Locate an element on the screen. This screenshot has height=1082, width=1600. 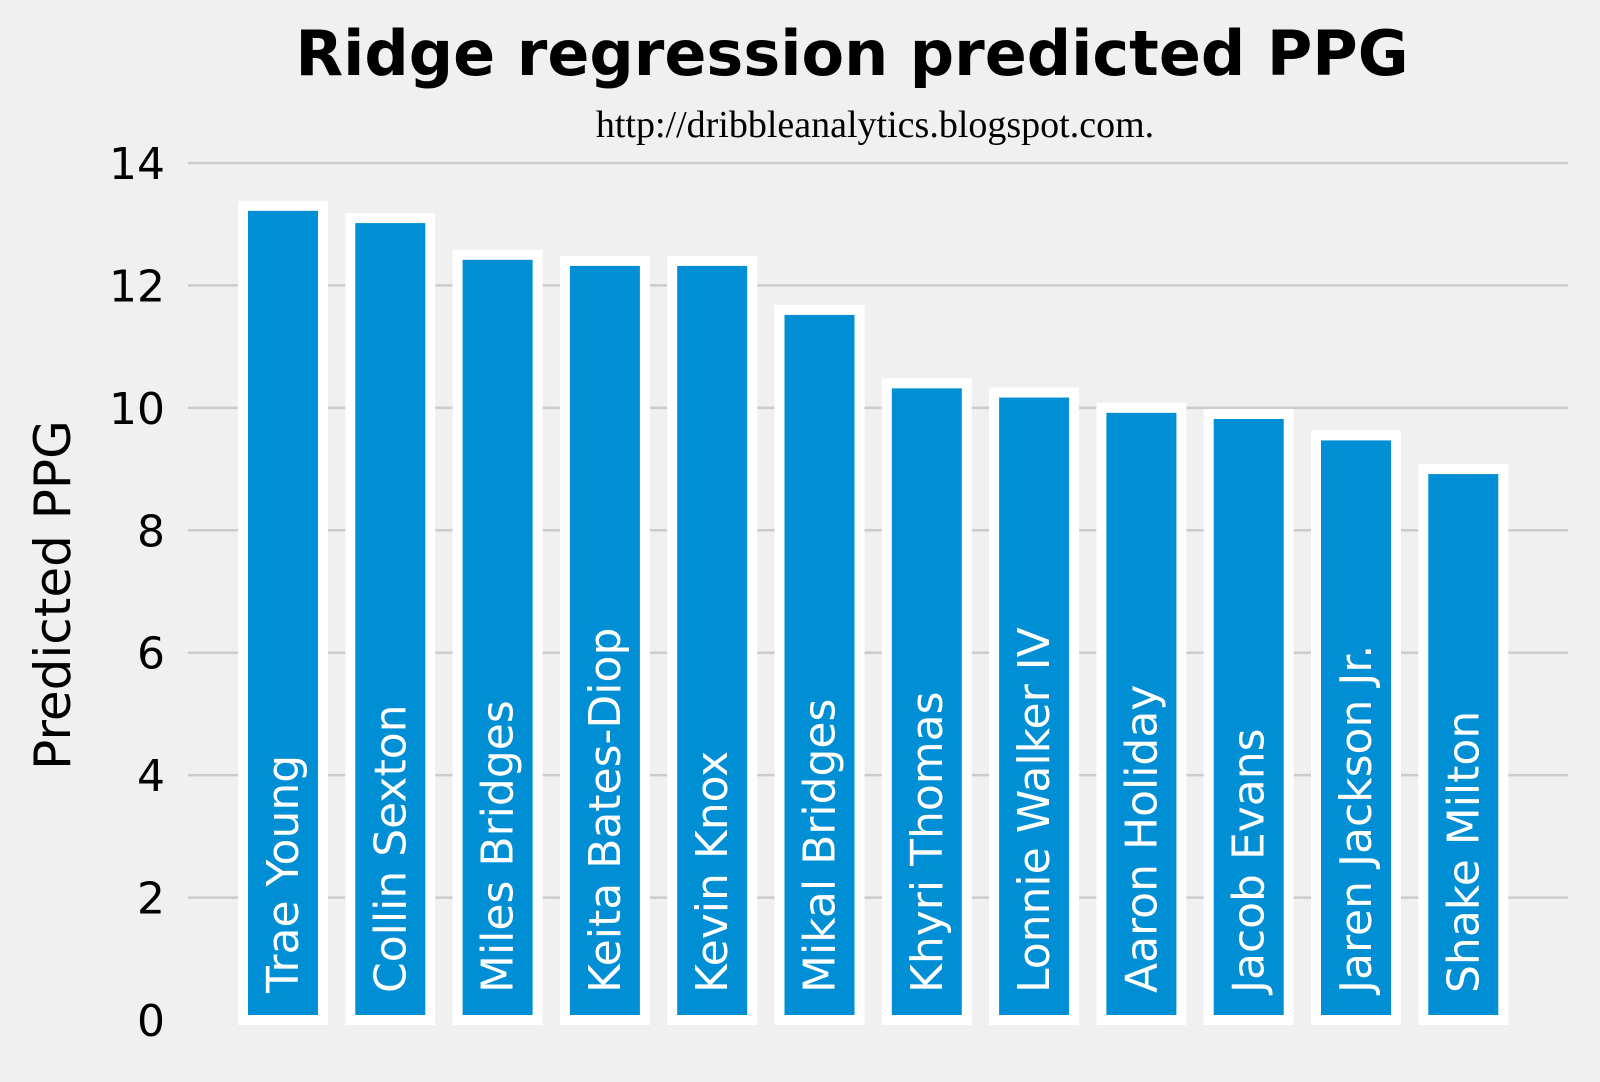
bar-label: Lonnie Walker IV is located at coordinates (1034, 810).